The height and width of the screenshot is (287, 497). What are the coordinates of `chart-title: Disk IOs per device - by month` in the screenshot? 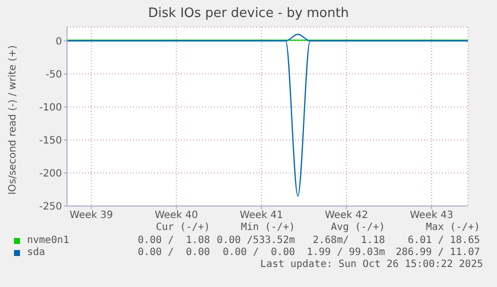 It's located at (248, 13).